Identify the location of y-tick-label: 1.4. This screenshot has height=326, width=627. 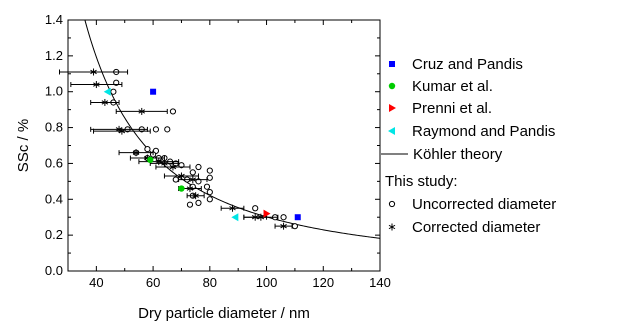
(54, 19).